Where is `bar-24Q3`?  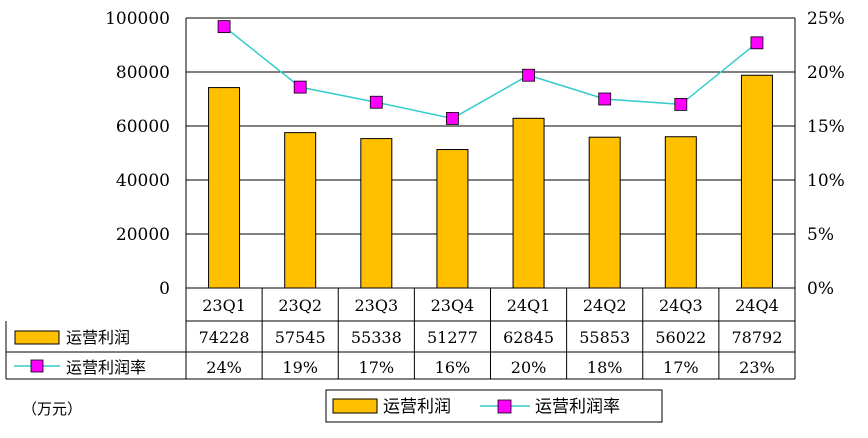 bar-24Q3 is located at coordinates (680, 212).